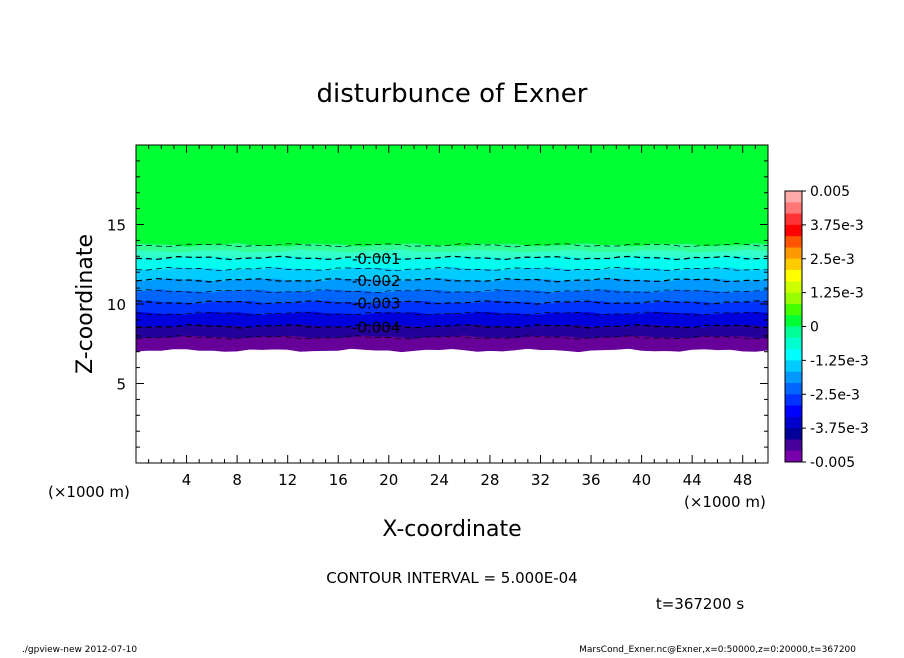 The width and height of the screenshot is (904, 658). What do you see at coordinates (187, 480) in the screenshot?
I see `x-tick-label: 4` at bounding box center [187, 480].